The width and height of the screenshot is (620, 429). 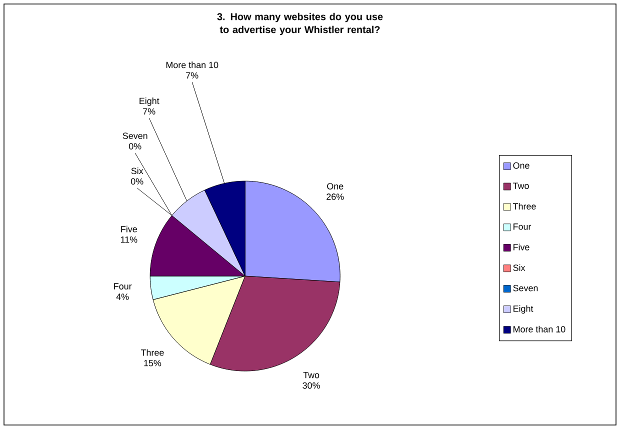 What do you see at coordinates (153, 363) in the screenshot?
I see `data-label: 15%` at bounding box center [153, 363].